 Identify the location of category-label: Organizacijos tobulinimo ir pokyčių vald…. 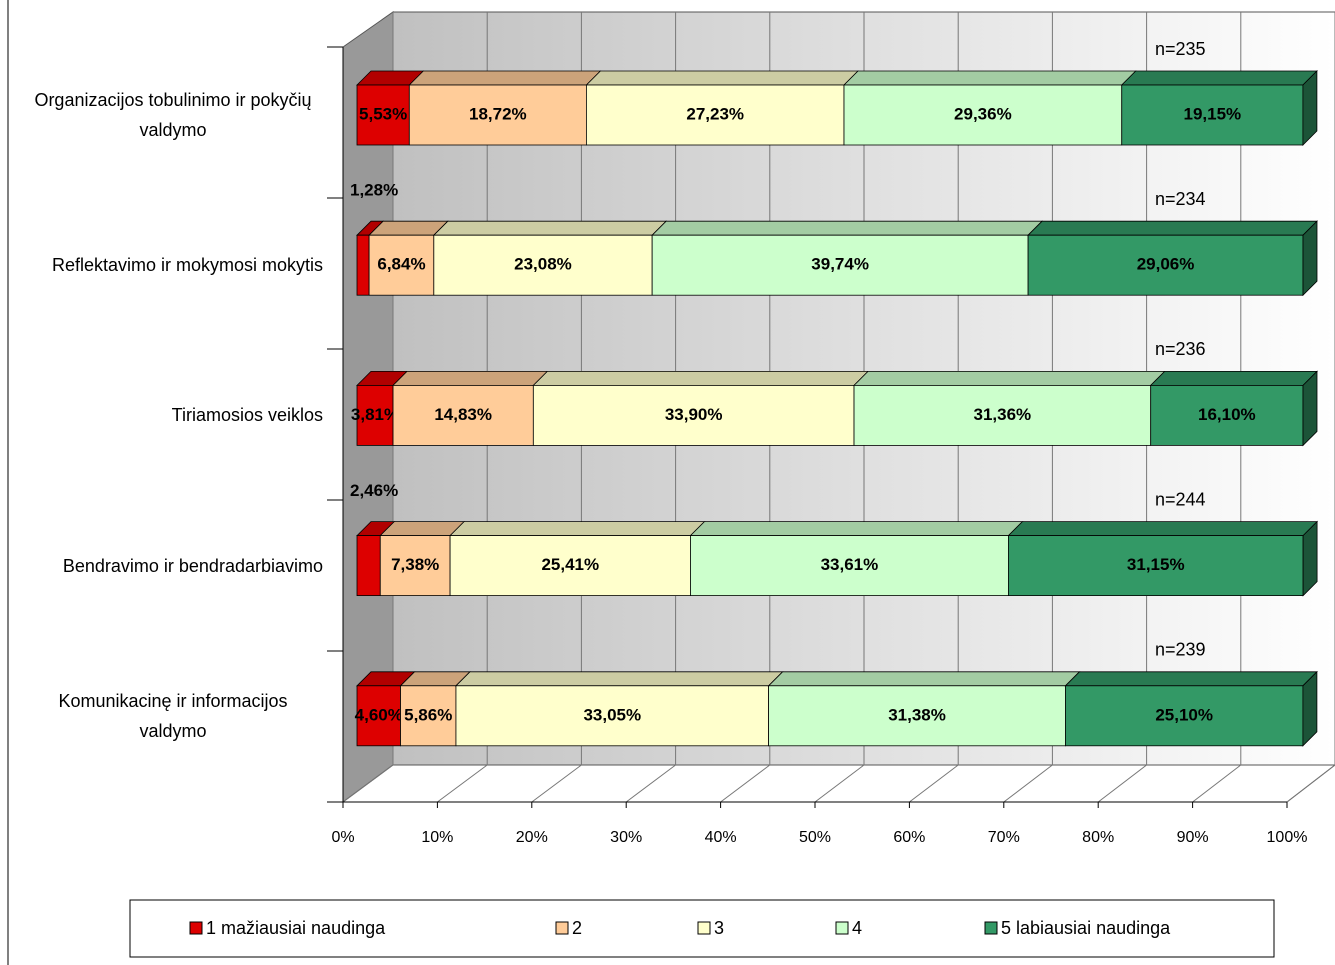
(173, 115).